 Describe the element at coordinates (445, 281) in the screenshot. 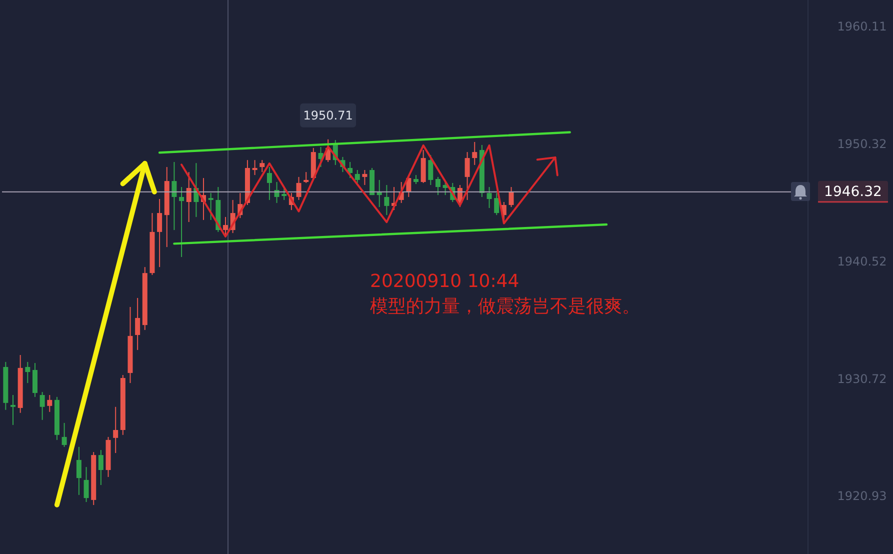

I see `annotation: 20200910 10:44` at that location.